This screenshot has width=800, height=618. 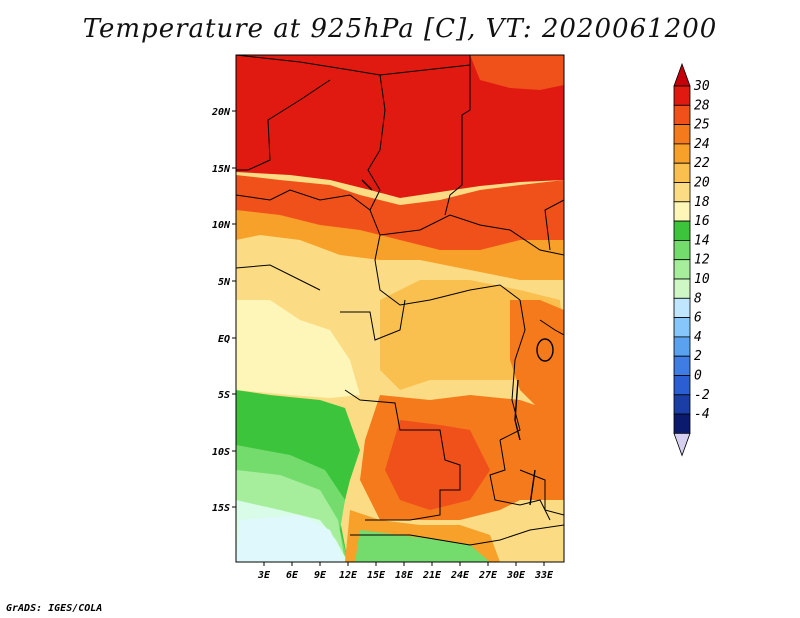 What do you see at coordinates (702, 105) in the screenshot?
I see `colorbar-label: 28` at bounding box center [702, 105].